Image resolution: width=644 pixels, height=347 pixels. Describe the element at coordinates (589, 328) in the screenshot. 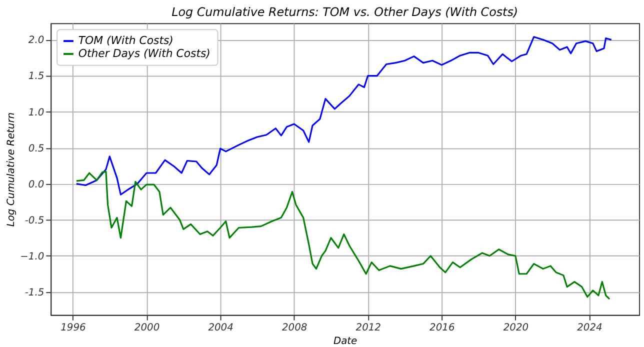

I see `x-tick-label: 2024` at that location.